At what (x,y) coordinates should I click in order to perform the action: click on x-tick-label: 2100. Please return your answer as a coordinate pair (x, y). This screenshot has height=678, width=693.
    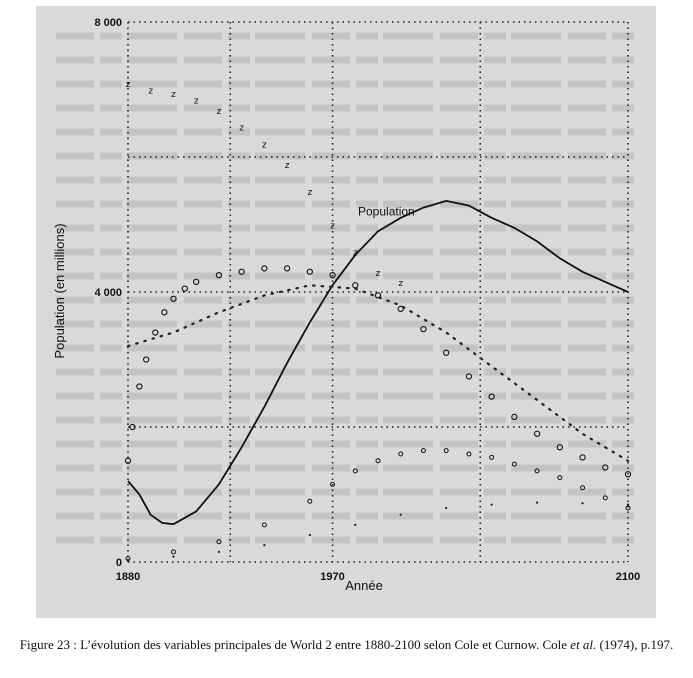
    Looking at the image, I should click on (628, 577).